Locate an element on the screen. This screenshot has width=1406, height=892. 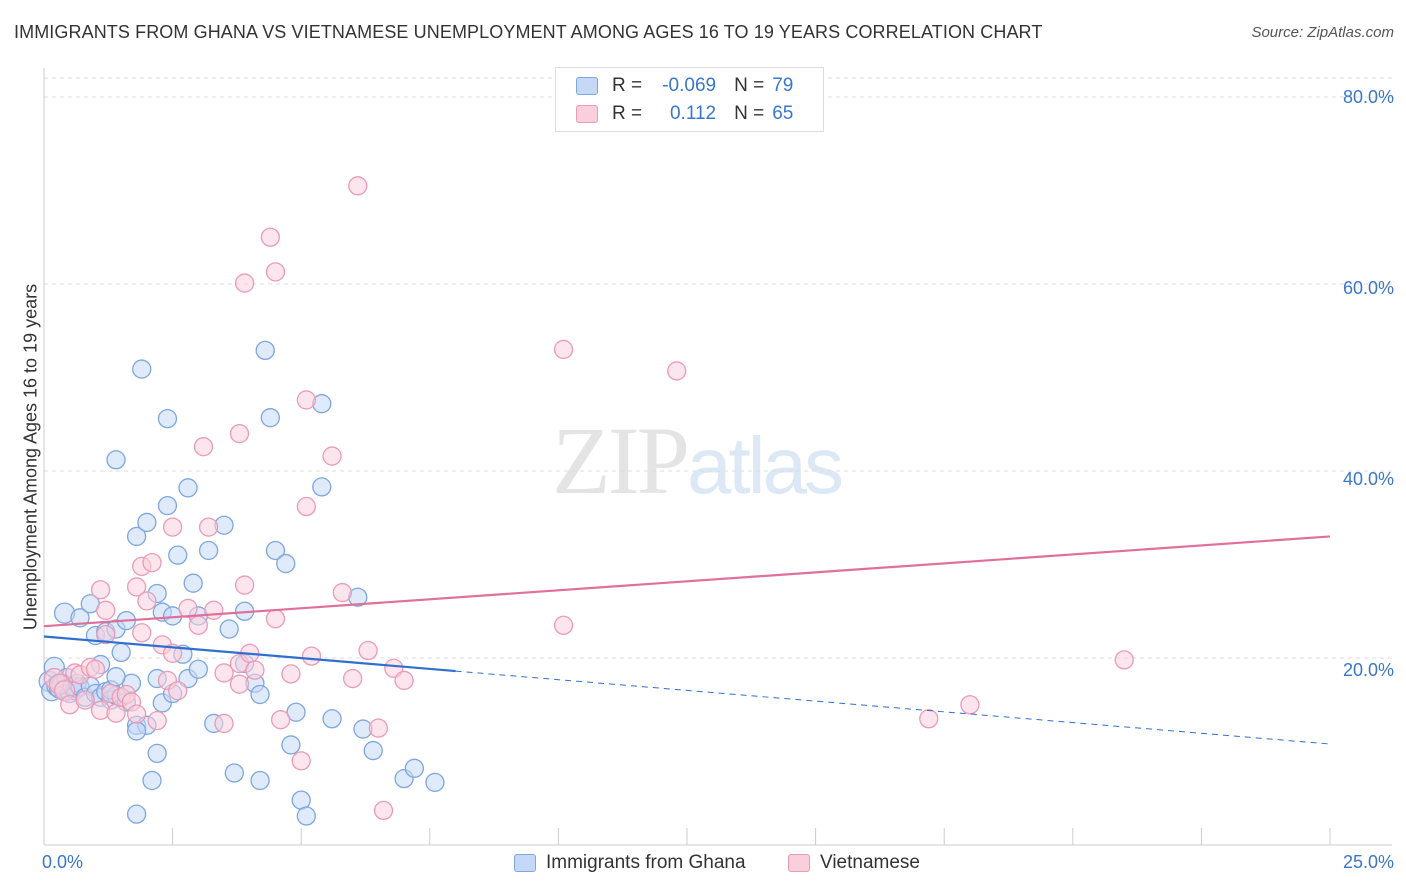
stats-row-vietnamese: R = 0.112 N = 65 is located at coordinates (684, 114).